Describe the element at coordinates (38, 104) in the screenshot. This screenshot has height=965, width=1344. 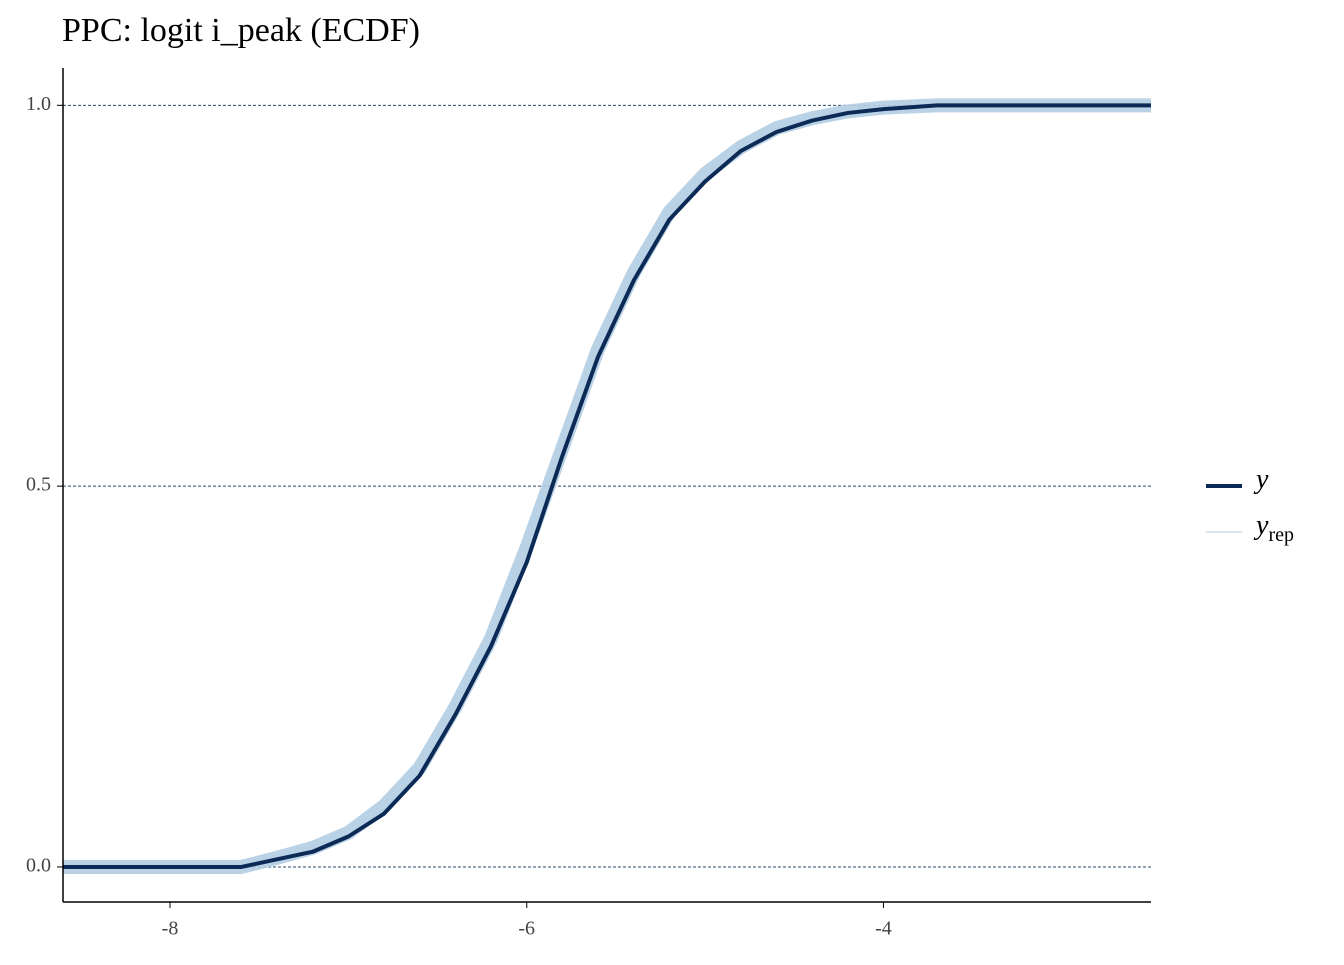
I see `y-tick-label: 1.0` at that location.